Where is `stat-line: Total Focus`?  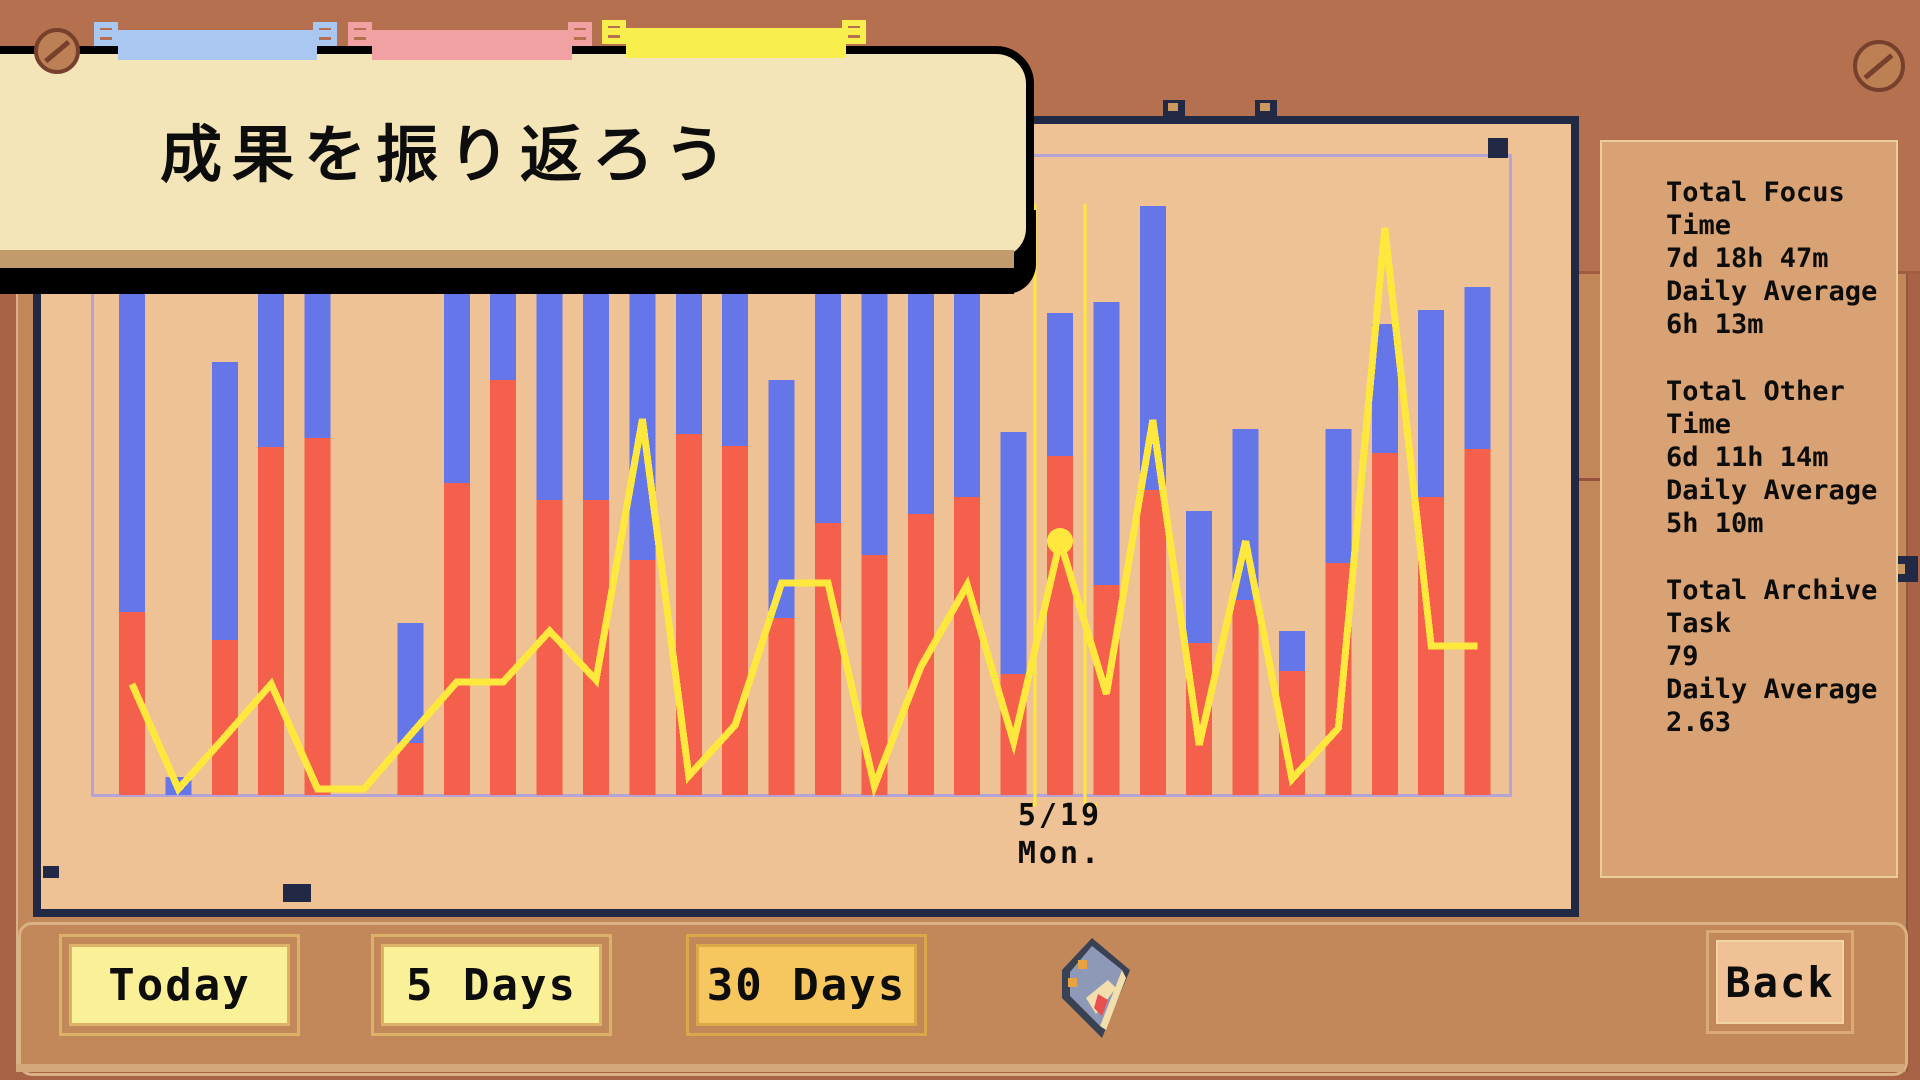
stat-line: Total Focus is located at coordinates (1755, 192).